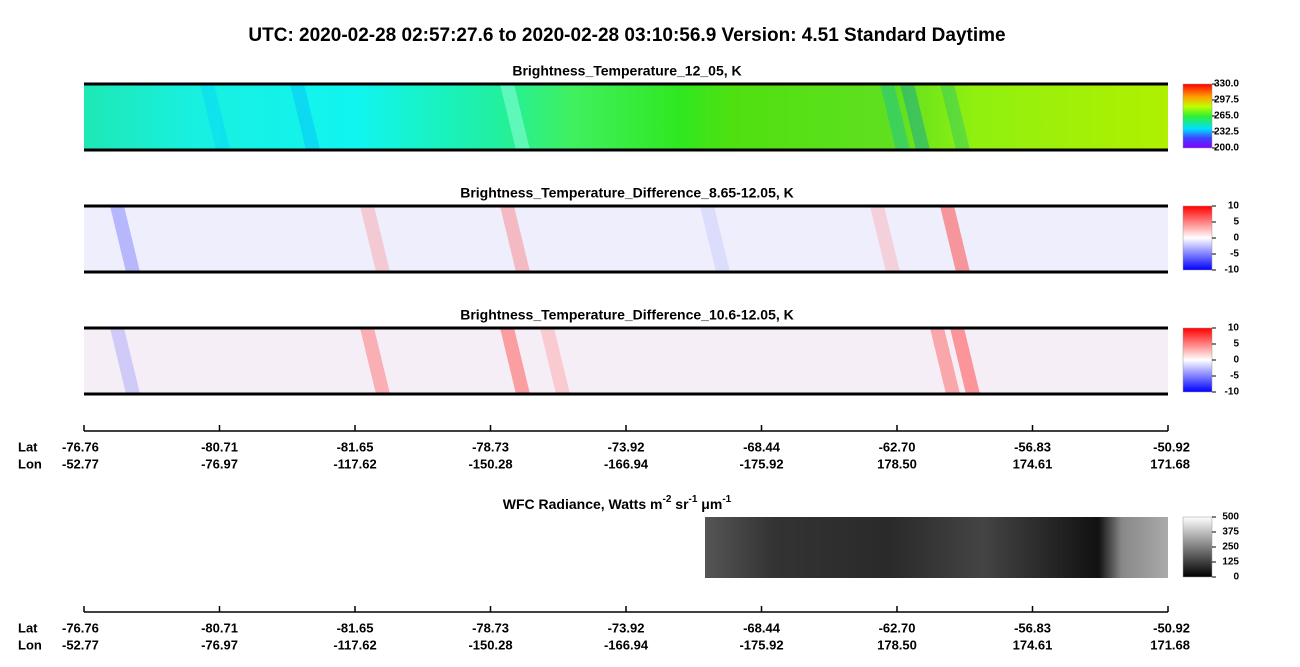  What do you see at coordinates (1226, 100) in the screenshot?
I see `colorbar-label: 297.5` at bounding box center [1226, 100].